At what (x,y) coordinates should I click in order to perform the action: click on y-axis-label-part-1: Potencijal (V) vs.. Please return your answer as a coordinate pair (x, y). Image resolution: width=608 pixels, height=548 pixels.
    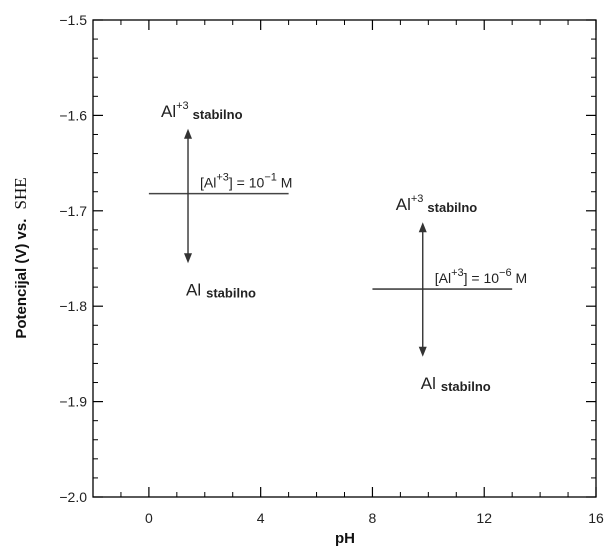
    Looking at the image, I should click on (21, 279).